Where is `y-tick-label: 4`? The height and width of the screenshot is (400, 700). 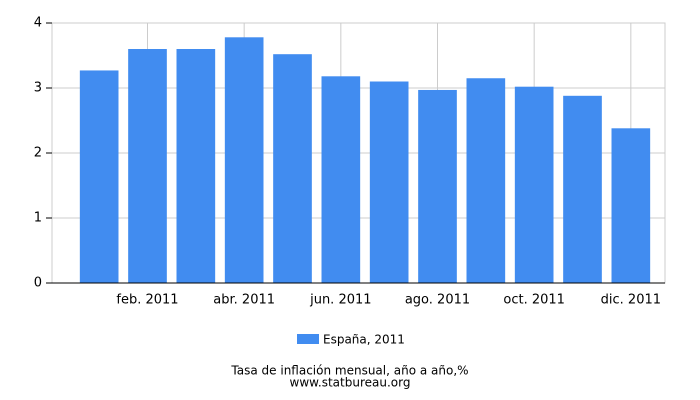
y-tick-label: 4 is located at coordinates (38, 23).